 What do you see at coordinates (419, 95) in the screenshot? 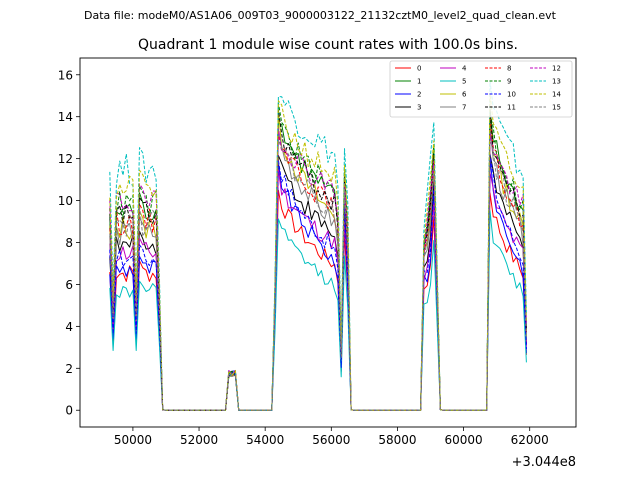
I see `legend-label: 2` at bounding box center [419, 95].